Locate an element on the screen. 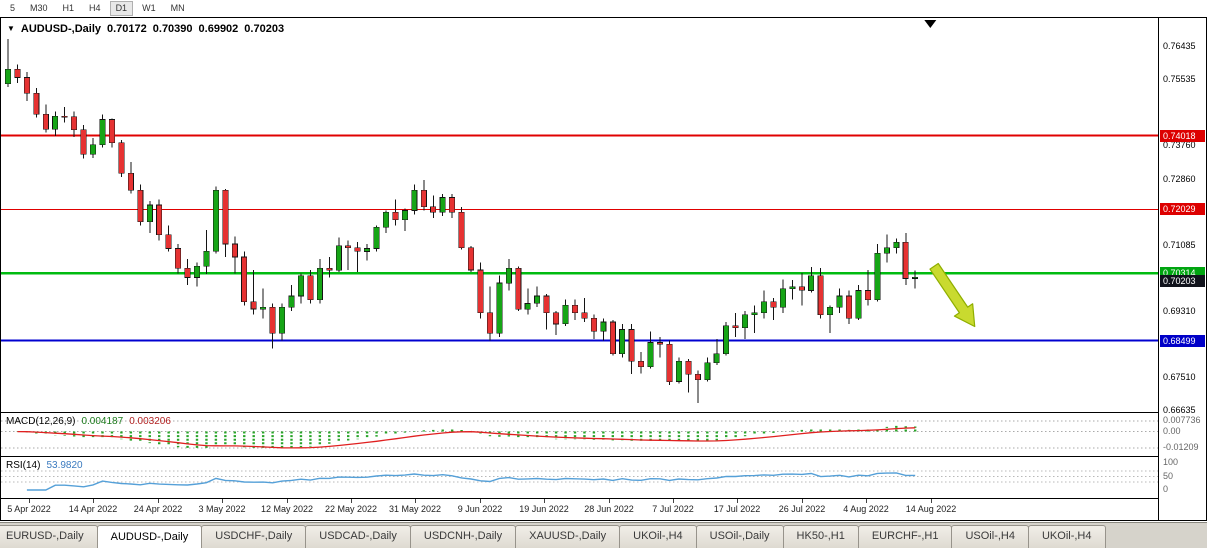  rsi-panel: RSI(14) 53.9820 is located at coordinates (579, 477).